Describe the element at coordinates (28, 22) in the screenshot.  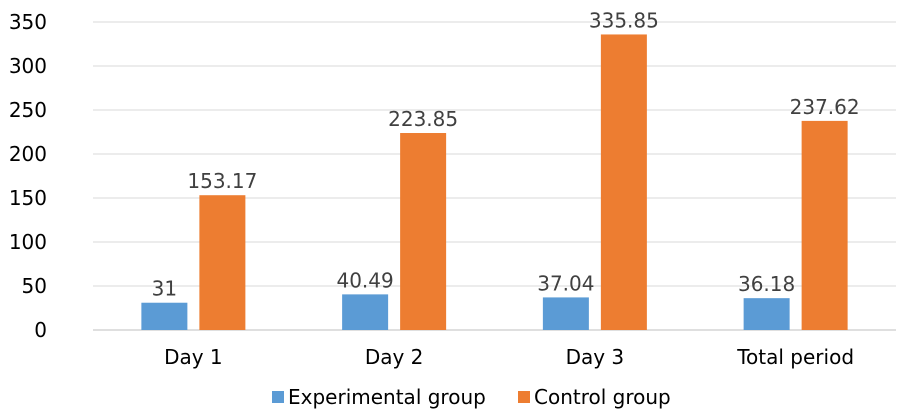
I see `y-tick-label: 350` at that location.